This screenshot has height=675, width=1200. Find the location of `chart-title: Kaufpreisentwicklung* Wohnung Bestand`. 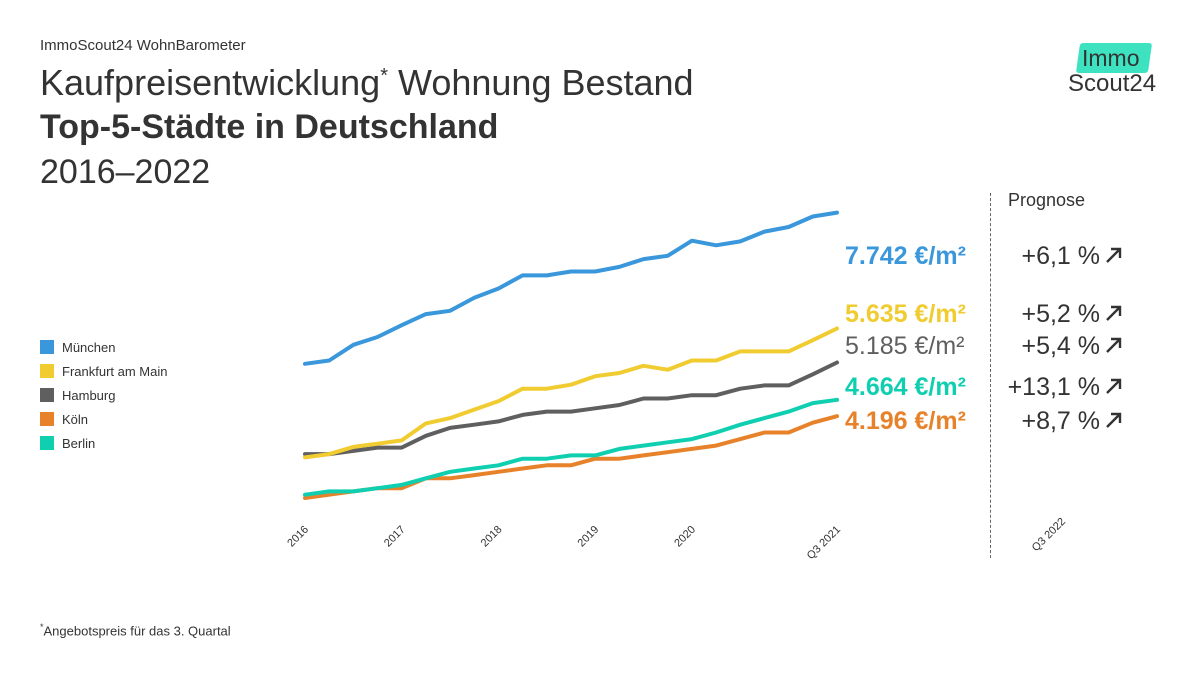

chart-title: Kaufpreisentwicklung* Wohnung Bestand is located at coordinates (367, 83).